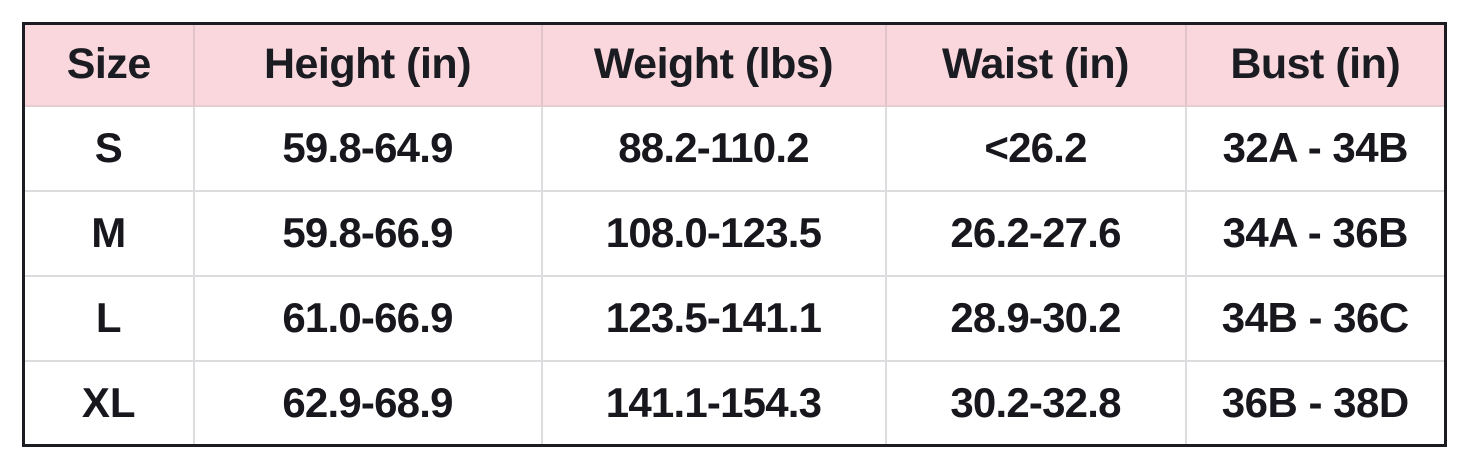  What do you see at coordinates (368, 65) in the screenshot?
I see `column-header-height: Height (in)` at bounding box center [368, 65].